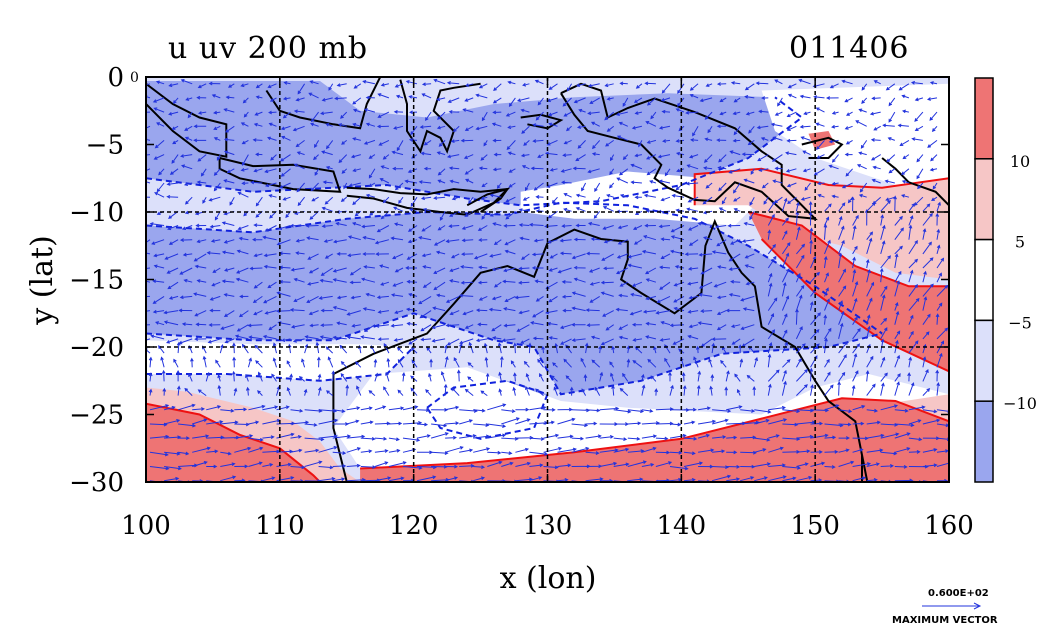 This screenshot has width=1056, height=631. What do you see at coordinates (440, 116) in the screenshot?
I see `coastline-sulawesi` at bounding box center [440, 116].